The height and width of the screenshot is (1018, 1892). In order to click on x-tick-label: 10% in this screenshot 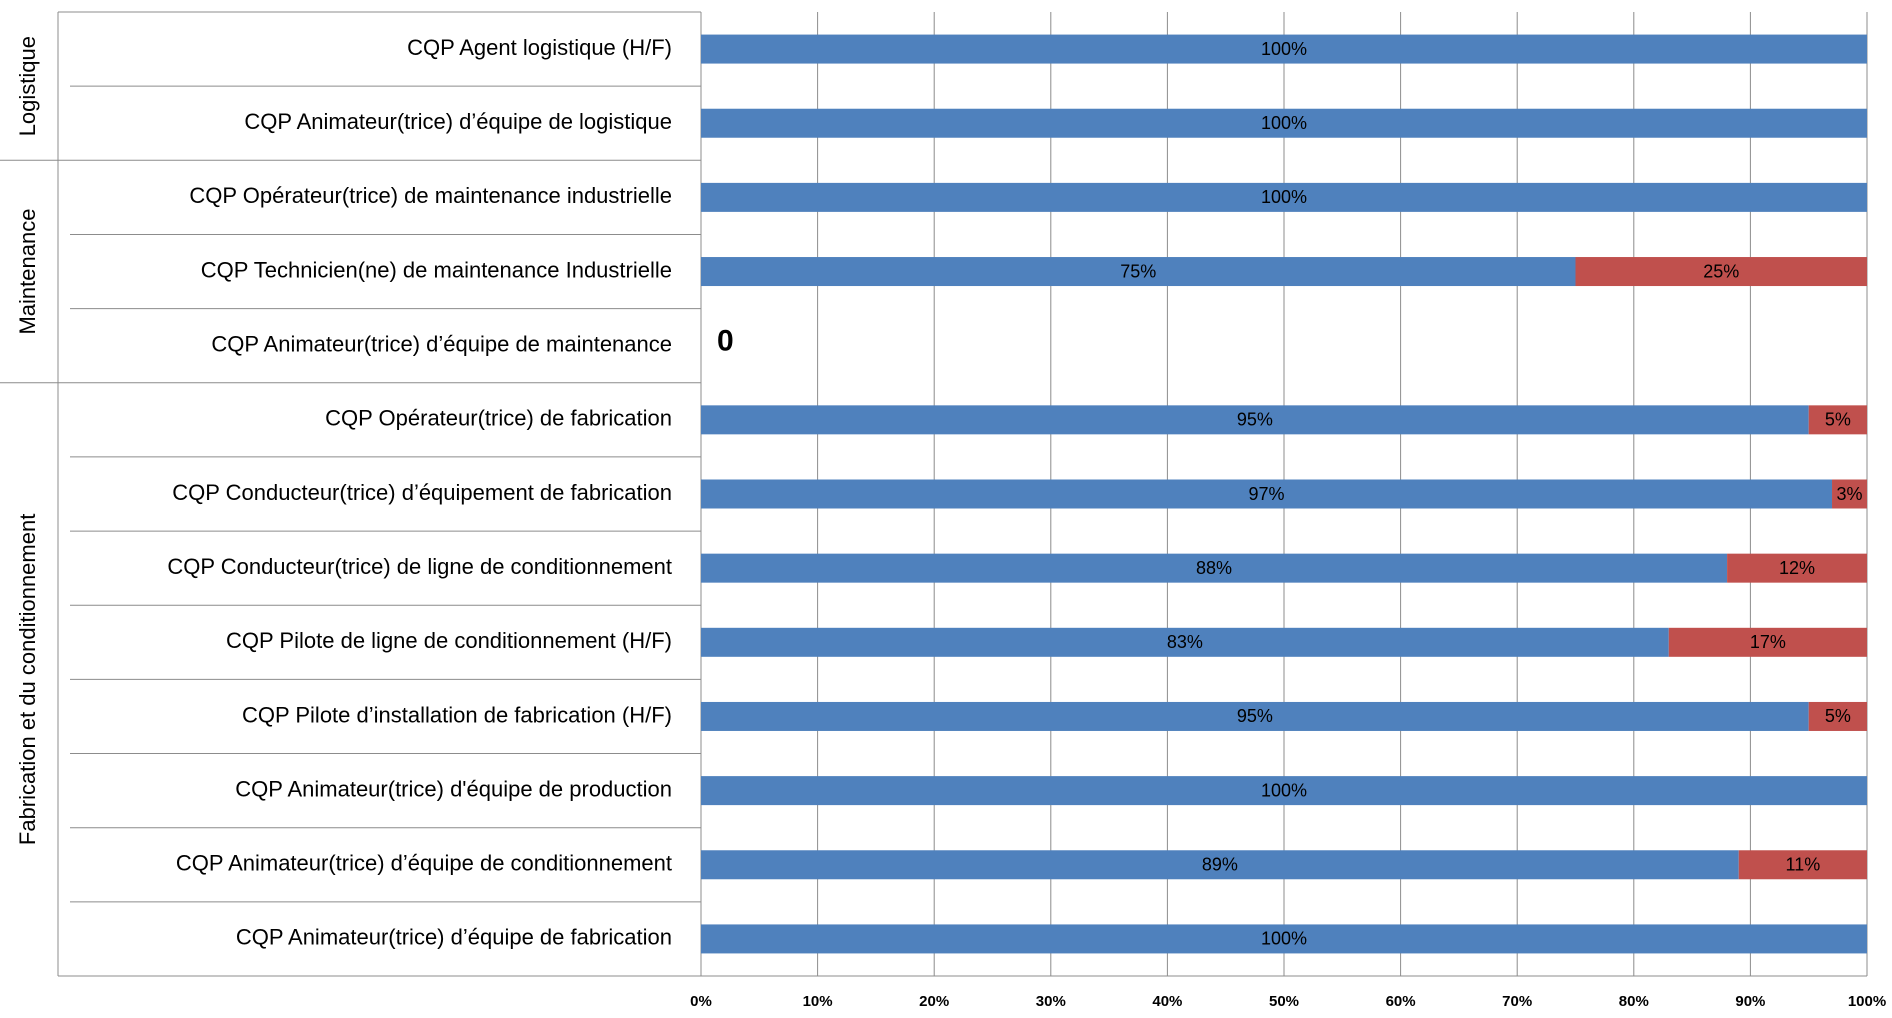, I will do `click(818, 1001)`.